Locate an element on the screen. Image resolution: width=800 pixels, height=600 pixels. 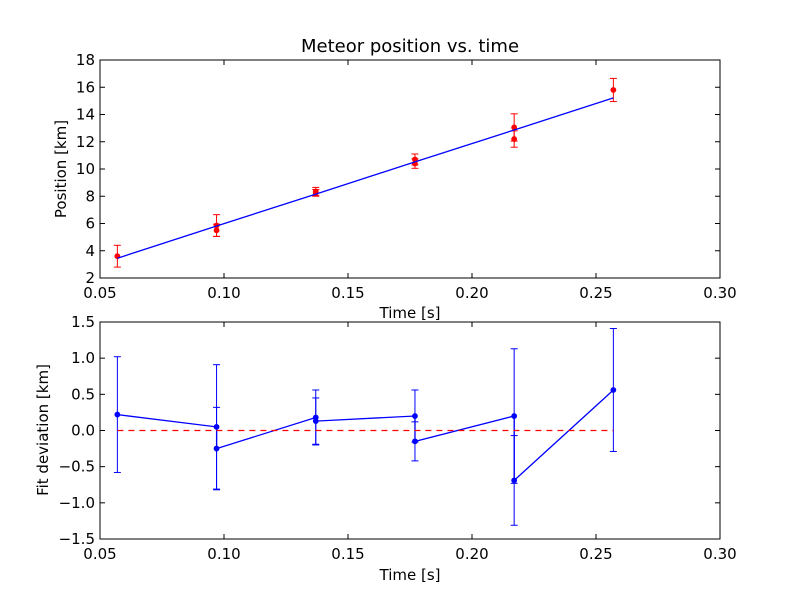
y-axis-label: Position [km] is located at coordinates (61, 169).